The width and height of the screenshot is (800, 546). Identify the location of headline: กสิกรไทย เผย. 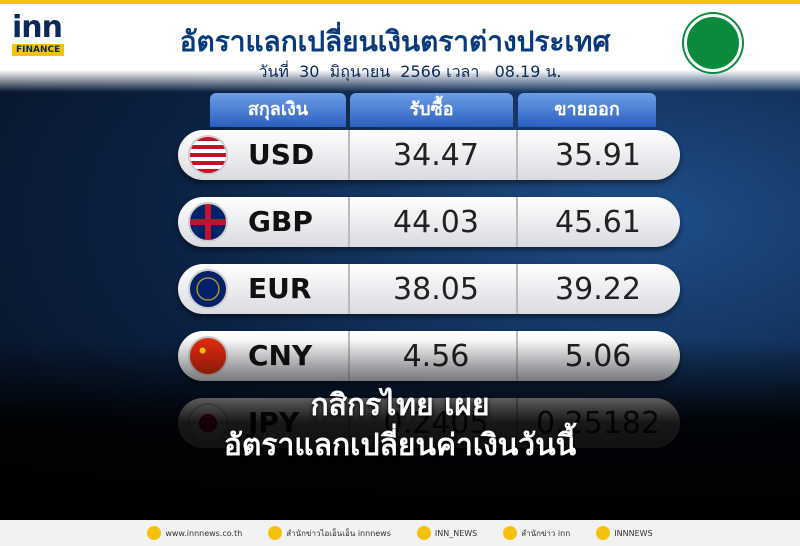
(400, 405).